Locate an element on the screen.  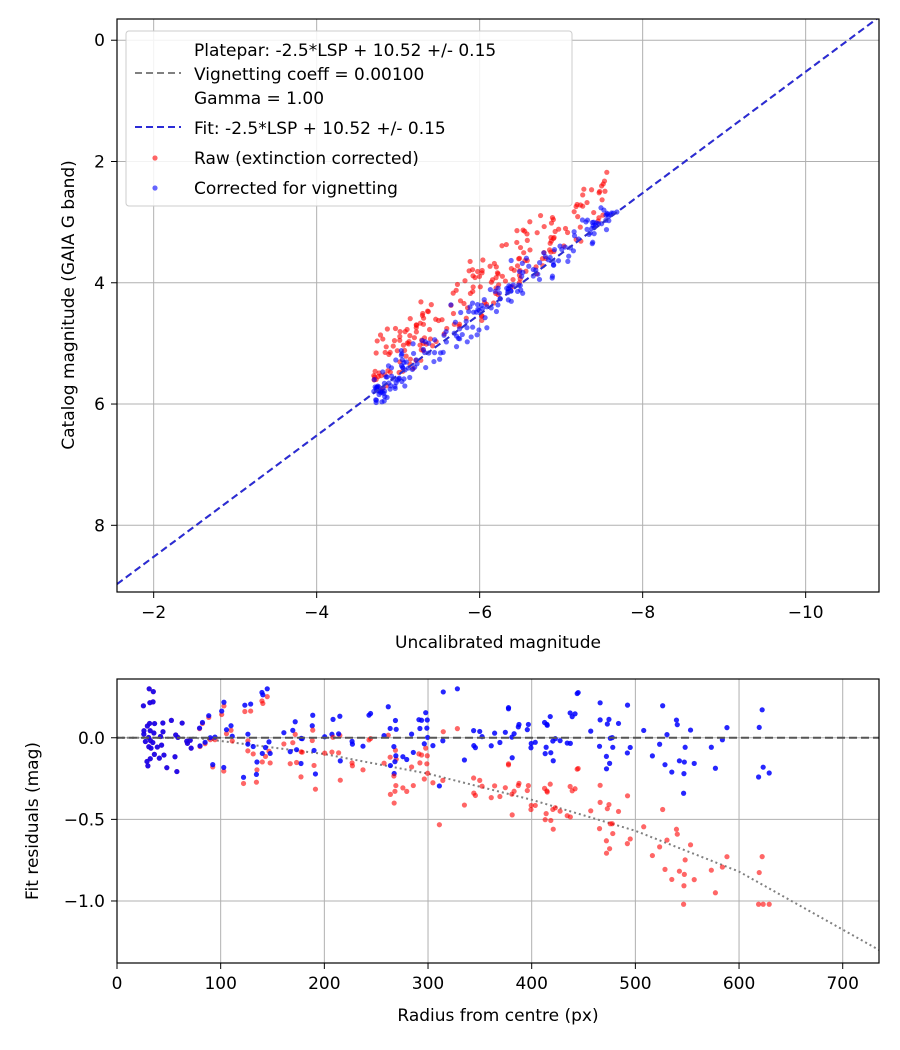
legend-platepar-label-line3: Gamma = 1.00 is located at coordinates (259, 99).